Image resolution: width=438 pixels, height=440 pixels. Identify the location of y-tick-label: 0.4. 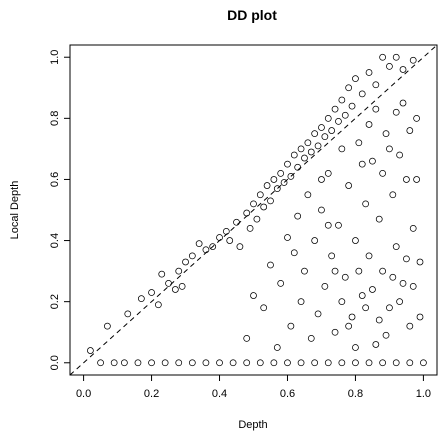
(55, 240).